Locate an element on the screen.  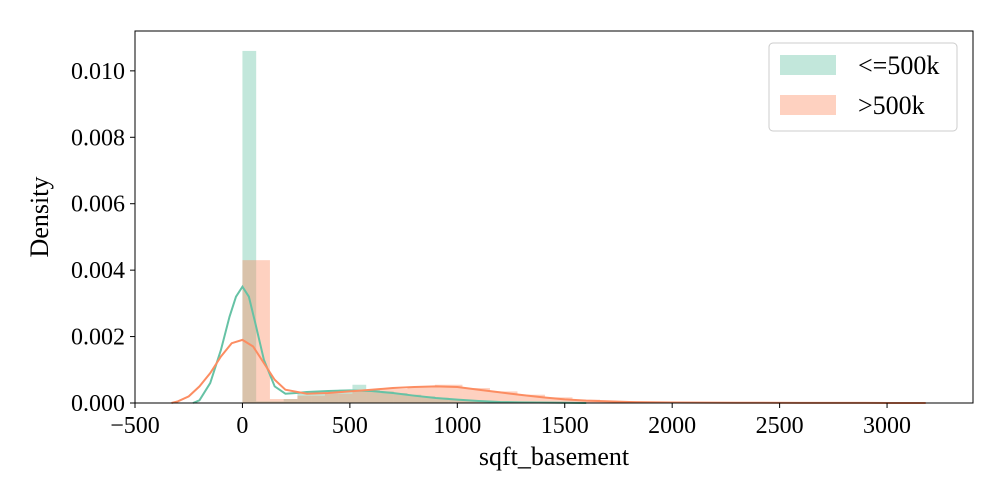
y-tick-label: 0.000 is located at coordinates (98, 404).